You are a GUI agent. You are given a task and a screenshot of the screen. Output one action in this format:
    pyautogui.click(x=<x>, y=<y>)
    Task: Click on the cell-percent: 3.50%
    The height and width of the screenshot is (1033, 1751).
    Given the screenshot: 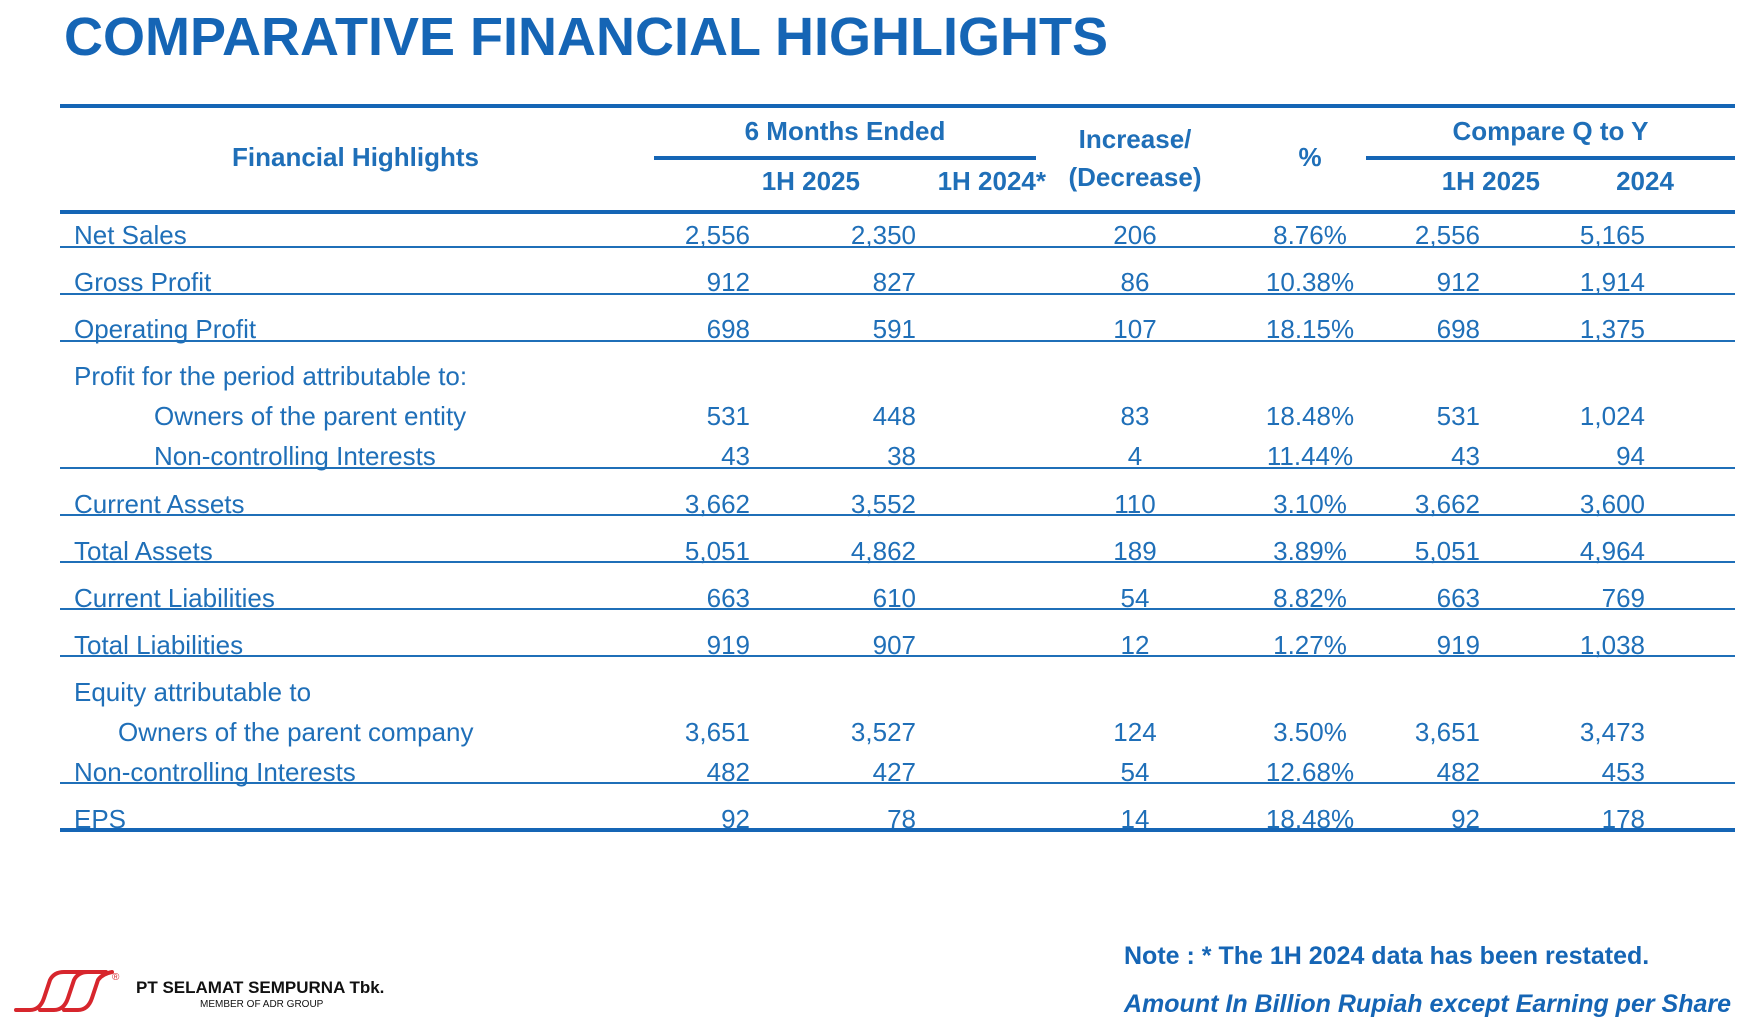 What is the action you would take?
    pyautogui.click(x=1310, y=732)
    